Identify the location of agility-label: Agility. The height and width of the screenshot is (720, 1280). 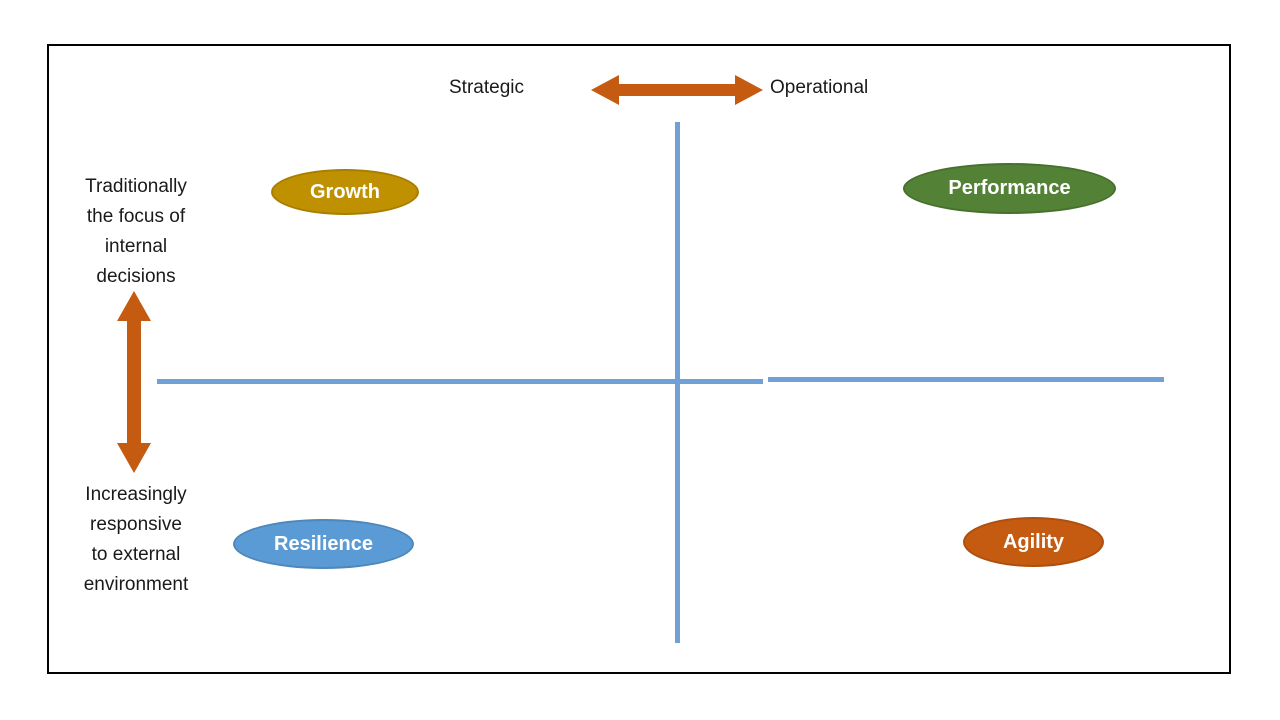
(1033, 541).